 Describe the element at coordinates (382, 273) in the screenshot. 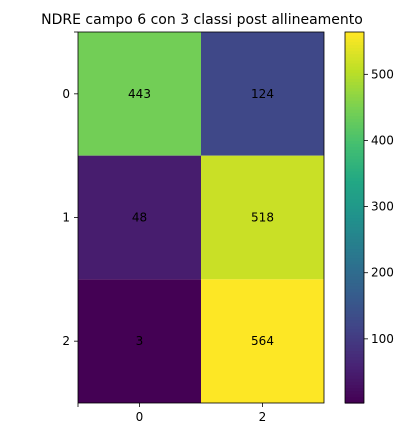

I see `colorbar-tick-label: 200` at that location.